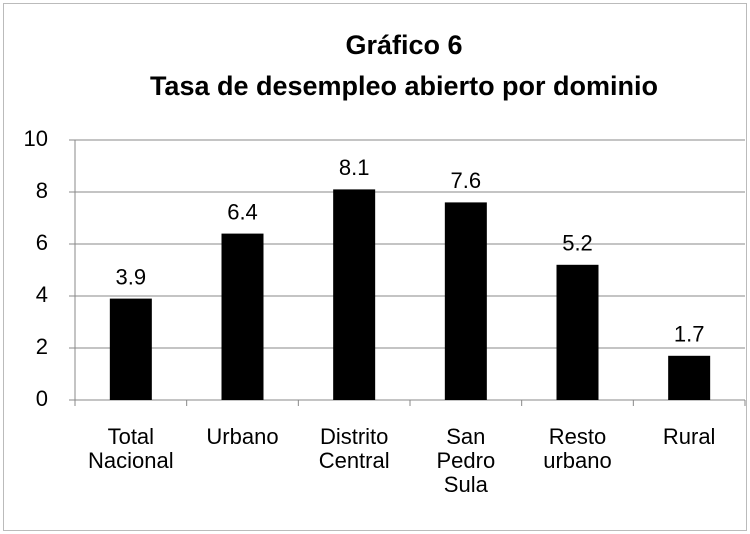 This screenshot has width=750, height=534. I want to click on y-tick-label: 8, so click(42, 190).